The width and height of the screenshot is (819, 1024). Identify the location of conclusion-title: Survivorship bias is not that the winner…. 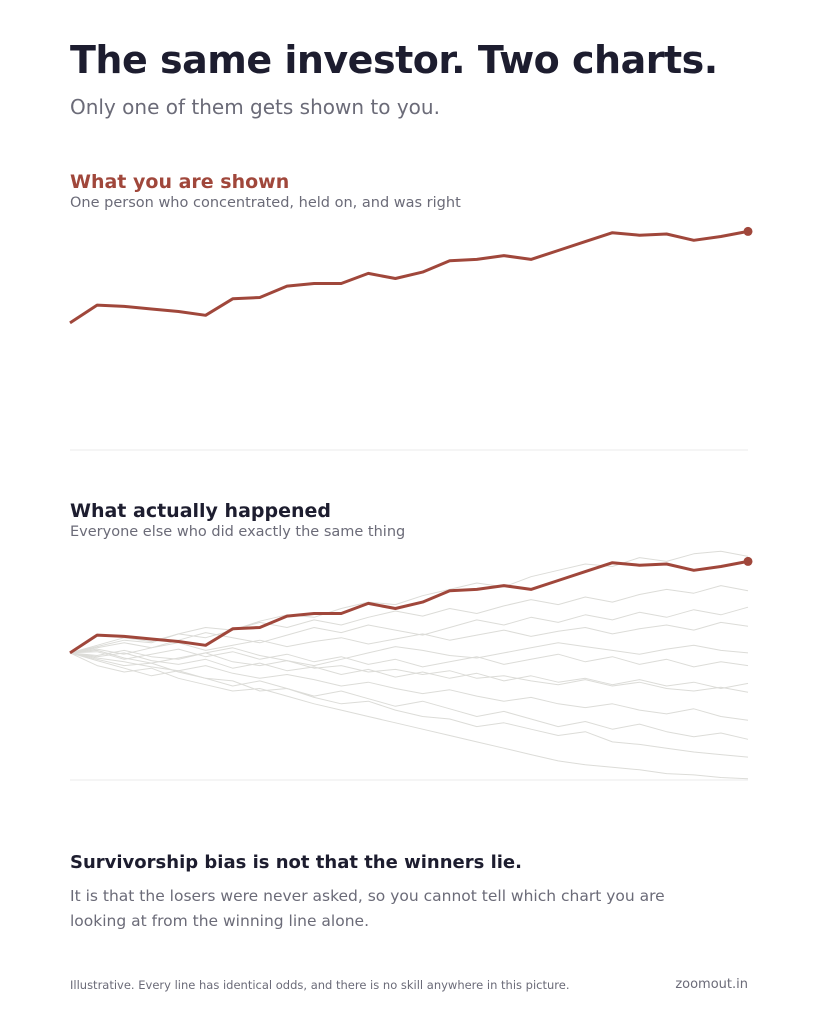
(296, 862).